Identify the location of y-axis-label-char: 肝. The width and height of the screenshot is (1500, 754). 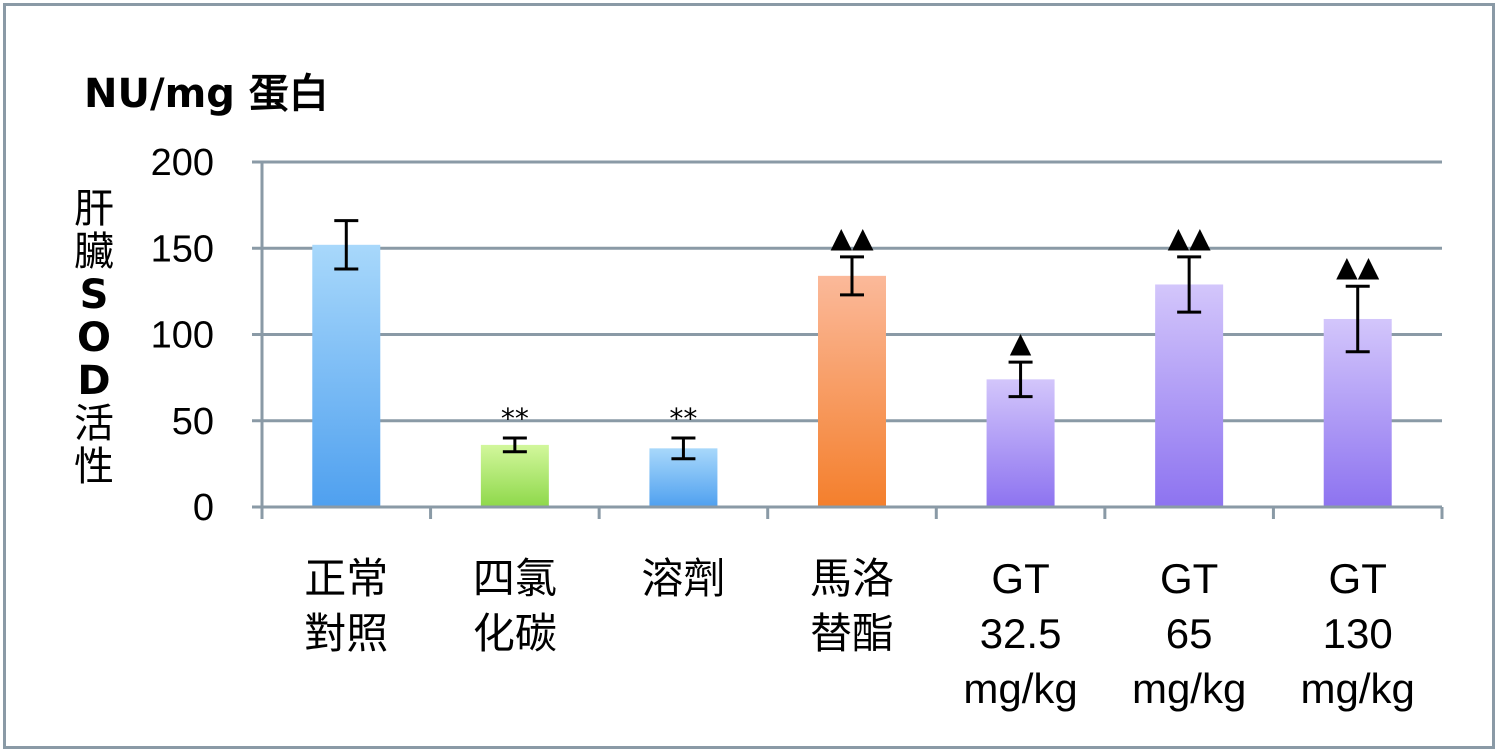
(94, 209).